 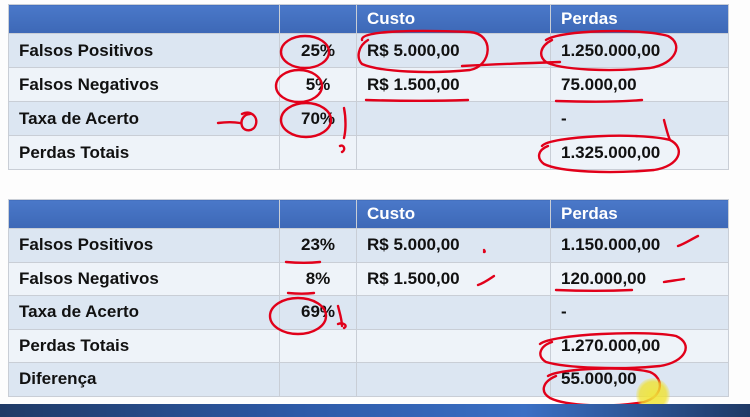 What do you see at coordinates (639, 245) in the screenshot?
I see `row-loss: 1.150.000,00` at bounding box center [639, 245].